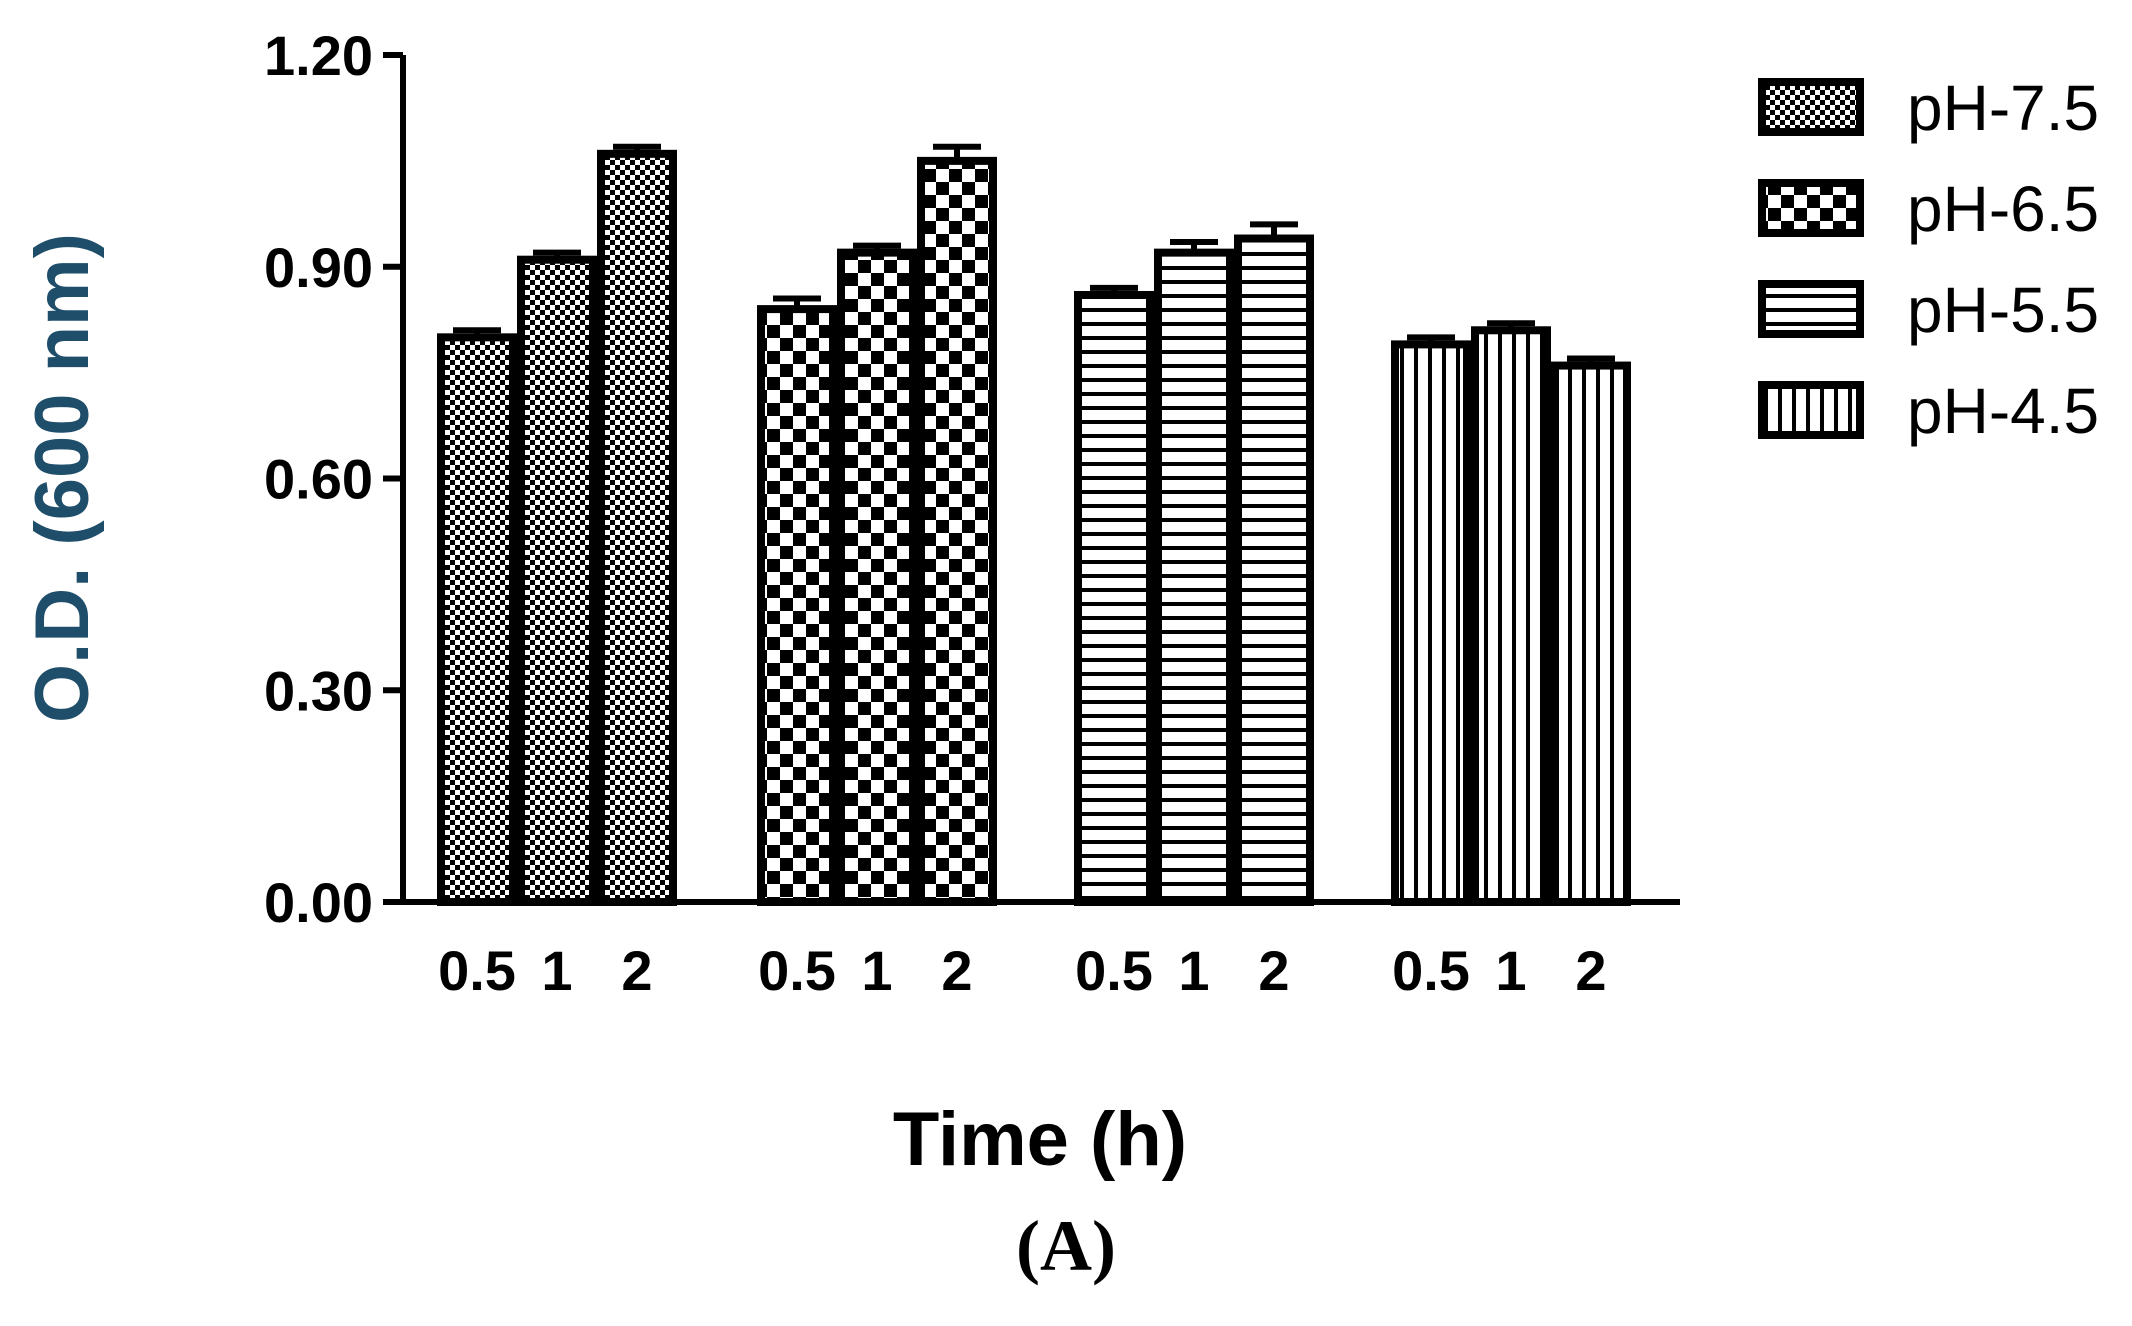 This screenshot has height=1326, width=2132. What do you see at coordinates (2003, 209) in the screenshot?
I see `legend-label: pH-6.5` at bounding box center [2003, 209].